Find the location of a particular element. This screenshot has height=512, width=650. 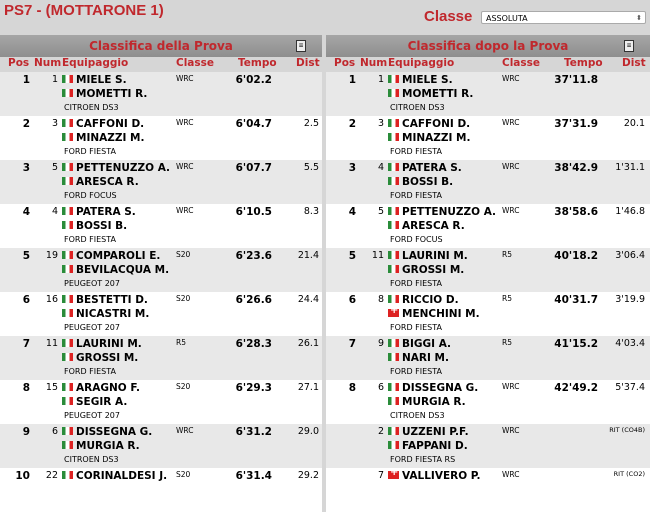

dist: 27.1 is located at coordinates (308, 387).